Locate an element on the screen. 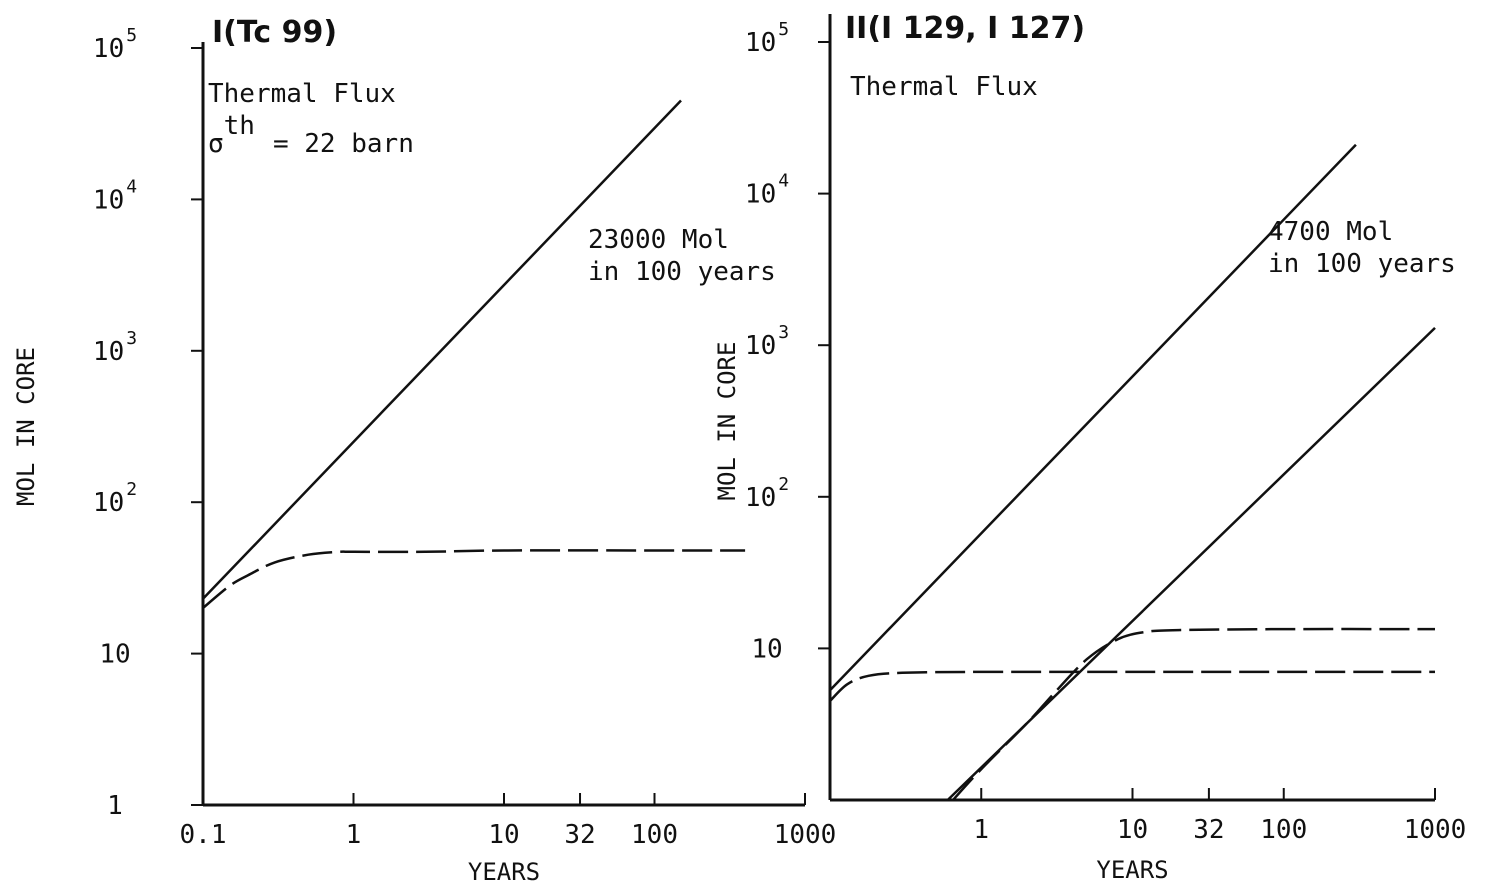 Image resolution: width=1495 pixels, height=891 pixels. series-line-4-dashed is located at coordinates (1194, 714).